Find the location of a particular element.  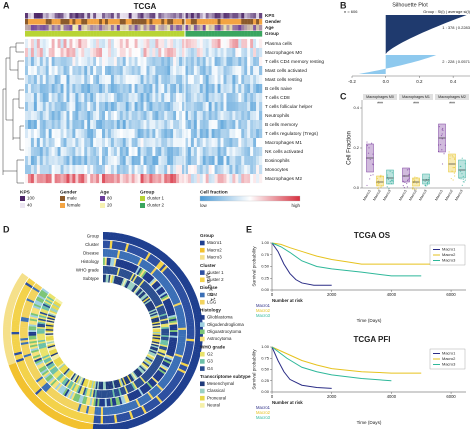

risk-stratum: Macro2 is located at coordinates (263, 412).